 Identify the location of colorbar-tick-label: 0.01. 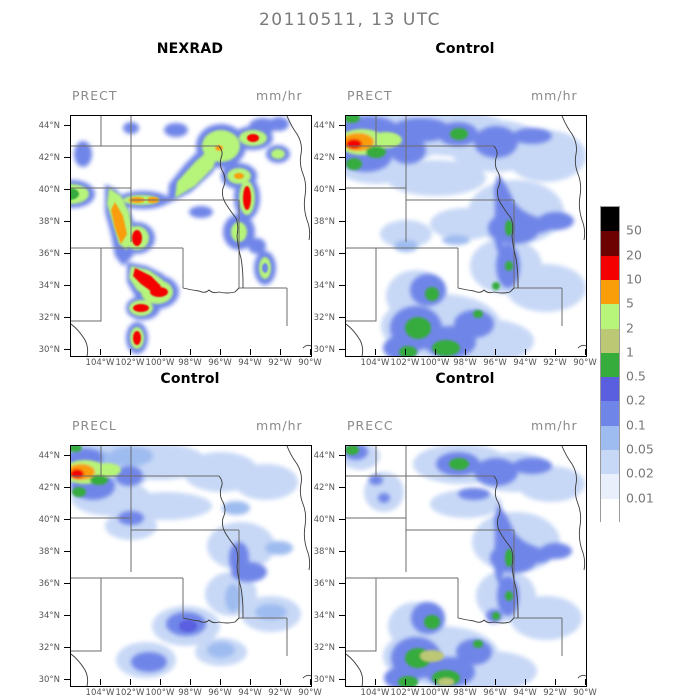
(640, 498).